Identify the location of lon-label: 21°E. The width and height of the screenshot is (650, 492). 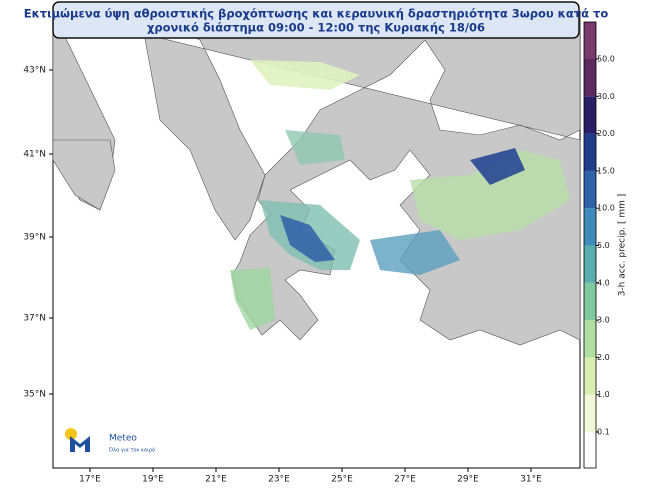
(216, 480).